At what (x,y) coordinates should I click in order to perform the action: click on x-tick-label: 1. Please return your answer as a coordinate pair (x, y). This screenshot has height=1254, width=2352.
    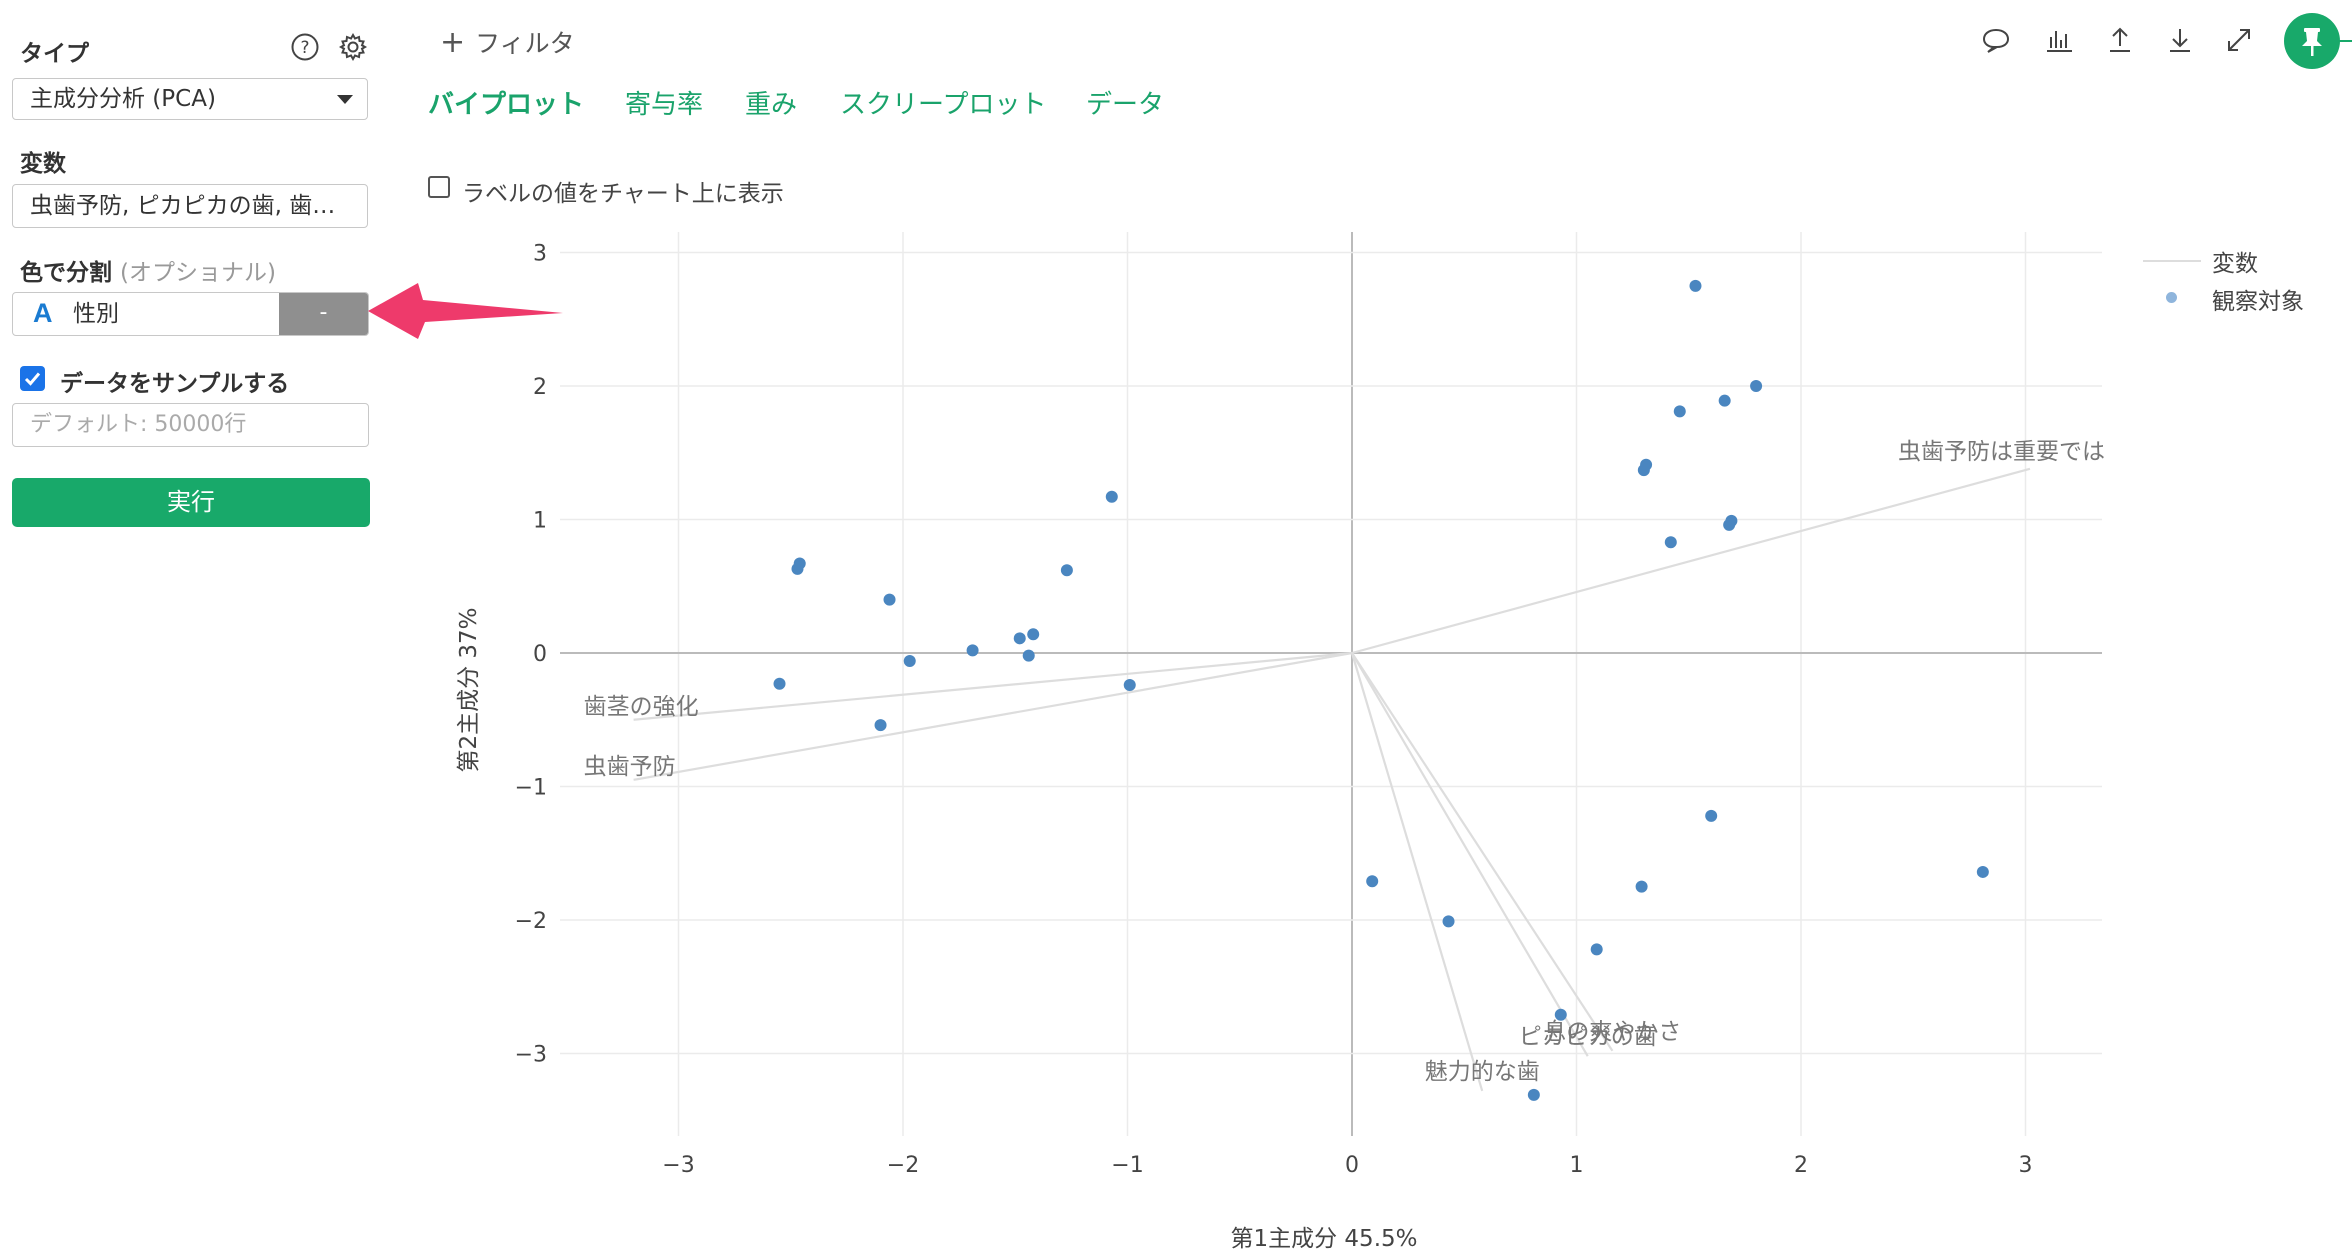
    Looking at the image, I should click on (1577, 1165).